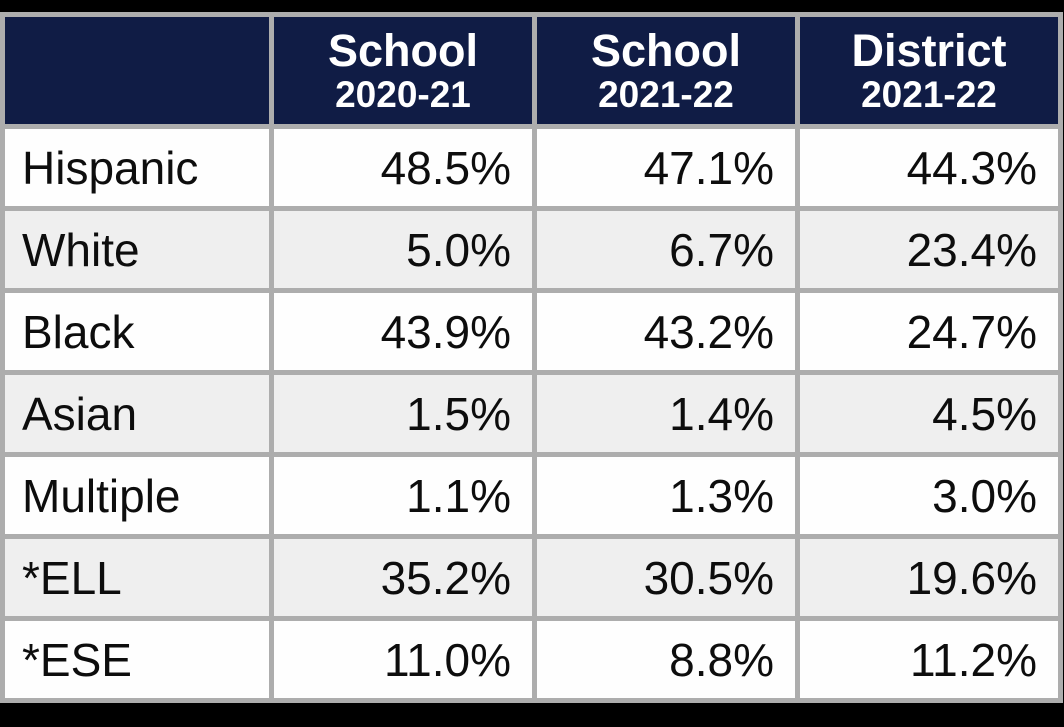 This screenshot has width=1064, height=727. What do you see at coordinates (403, 495) in the screenshot?
I see `cell-value: 1.1%` at bounding box center [403, 495].